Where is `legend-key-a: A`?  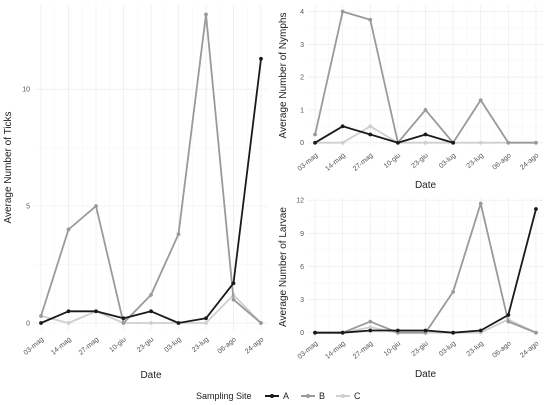
legend-key-a: A is located at coordinates (277, 396).